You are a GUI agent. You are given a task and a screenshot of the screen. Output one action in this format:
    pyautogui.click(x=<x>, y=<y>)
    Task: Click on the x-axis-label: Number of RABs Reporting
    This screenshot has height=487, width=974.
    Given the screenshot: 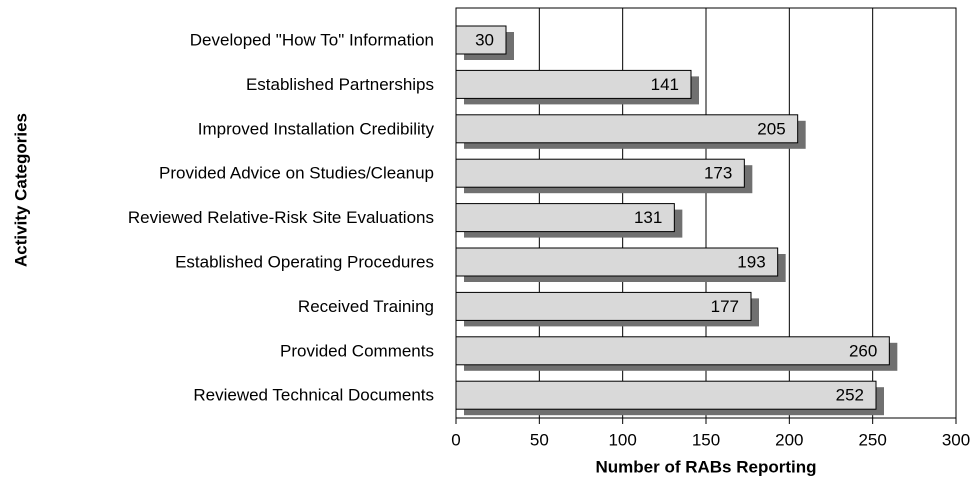 What is the action you would take?
    pyautogui.click(x=706, y=466)
    